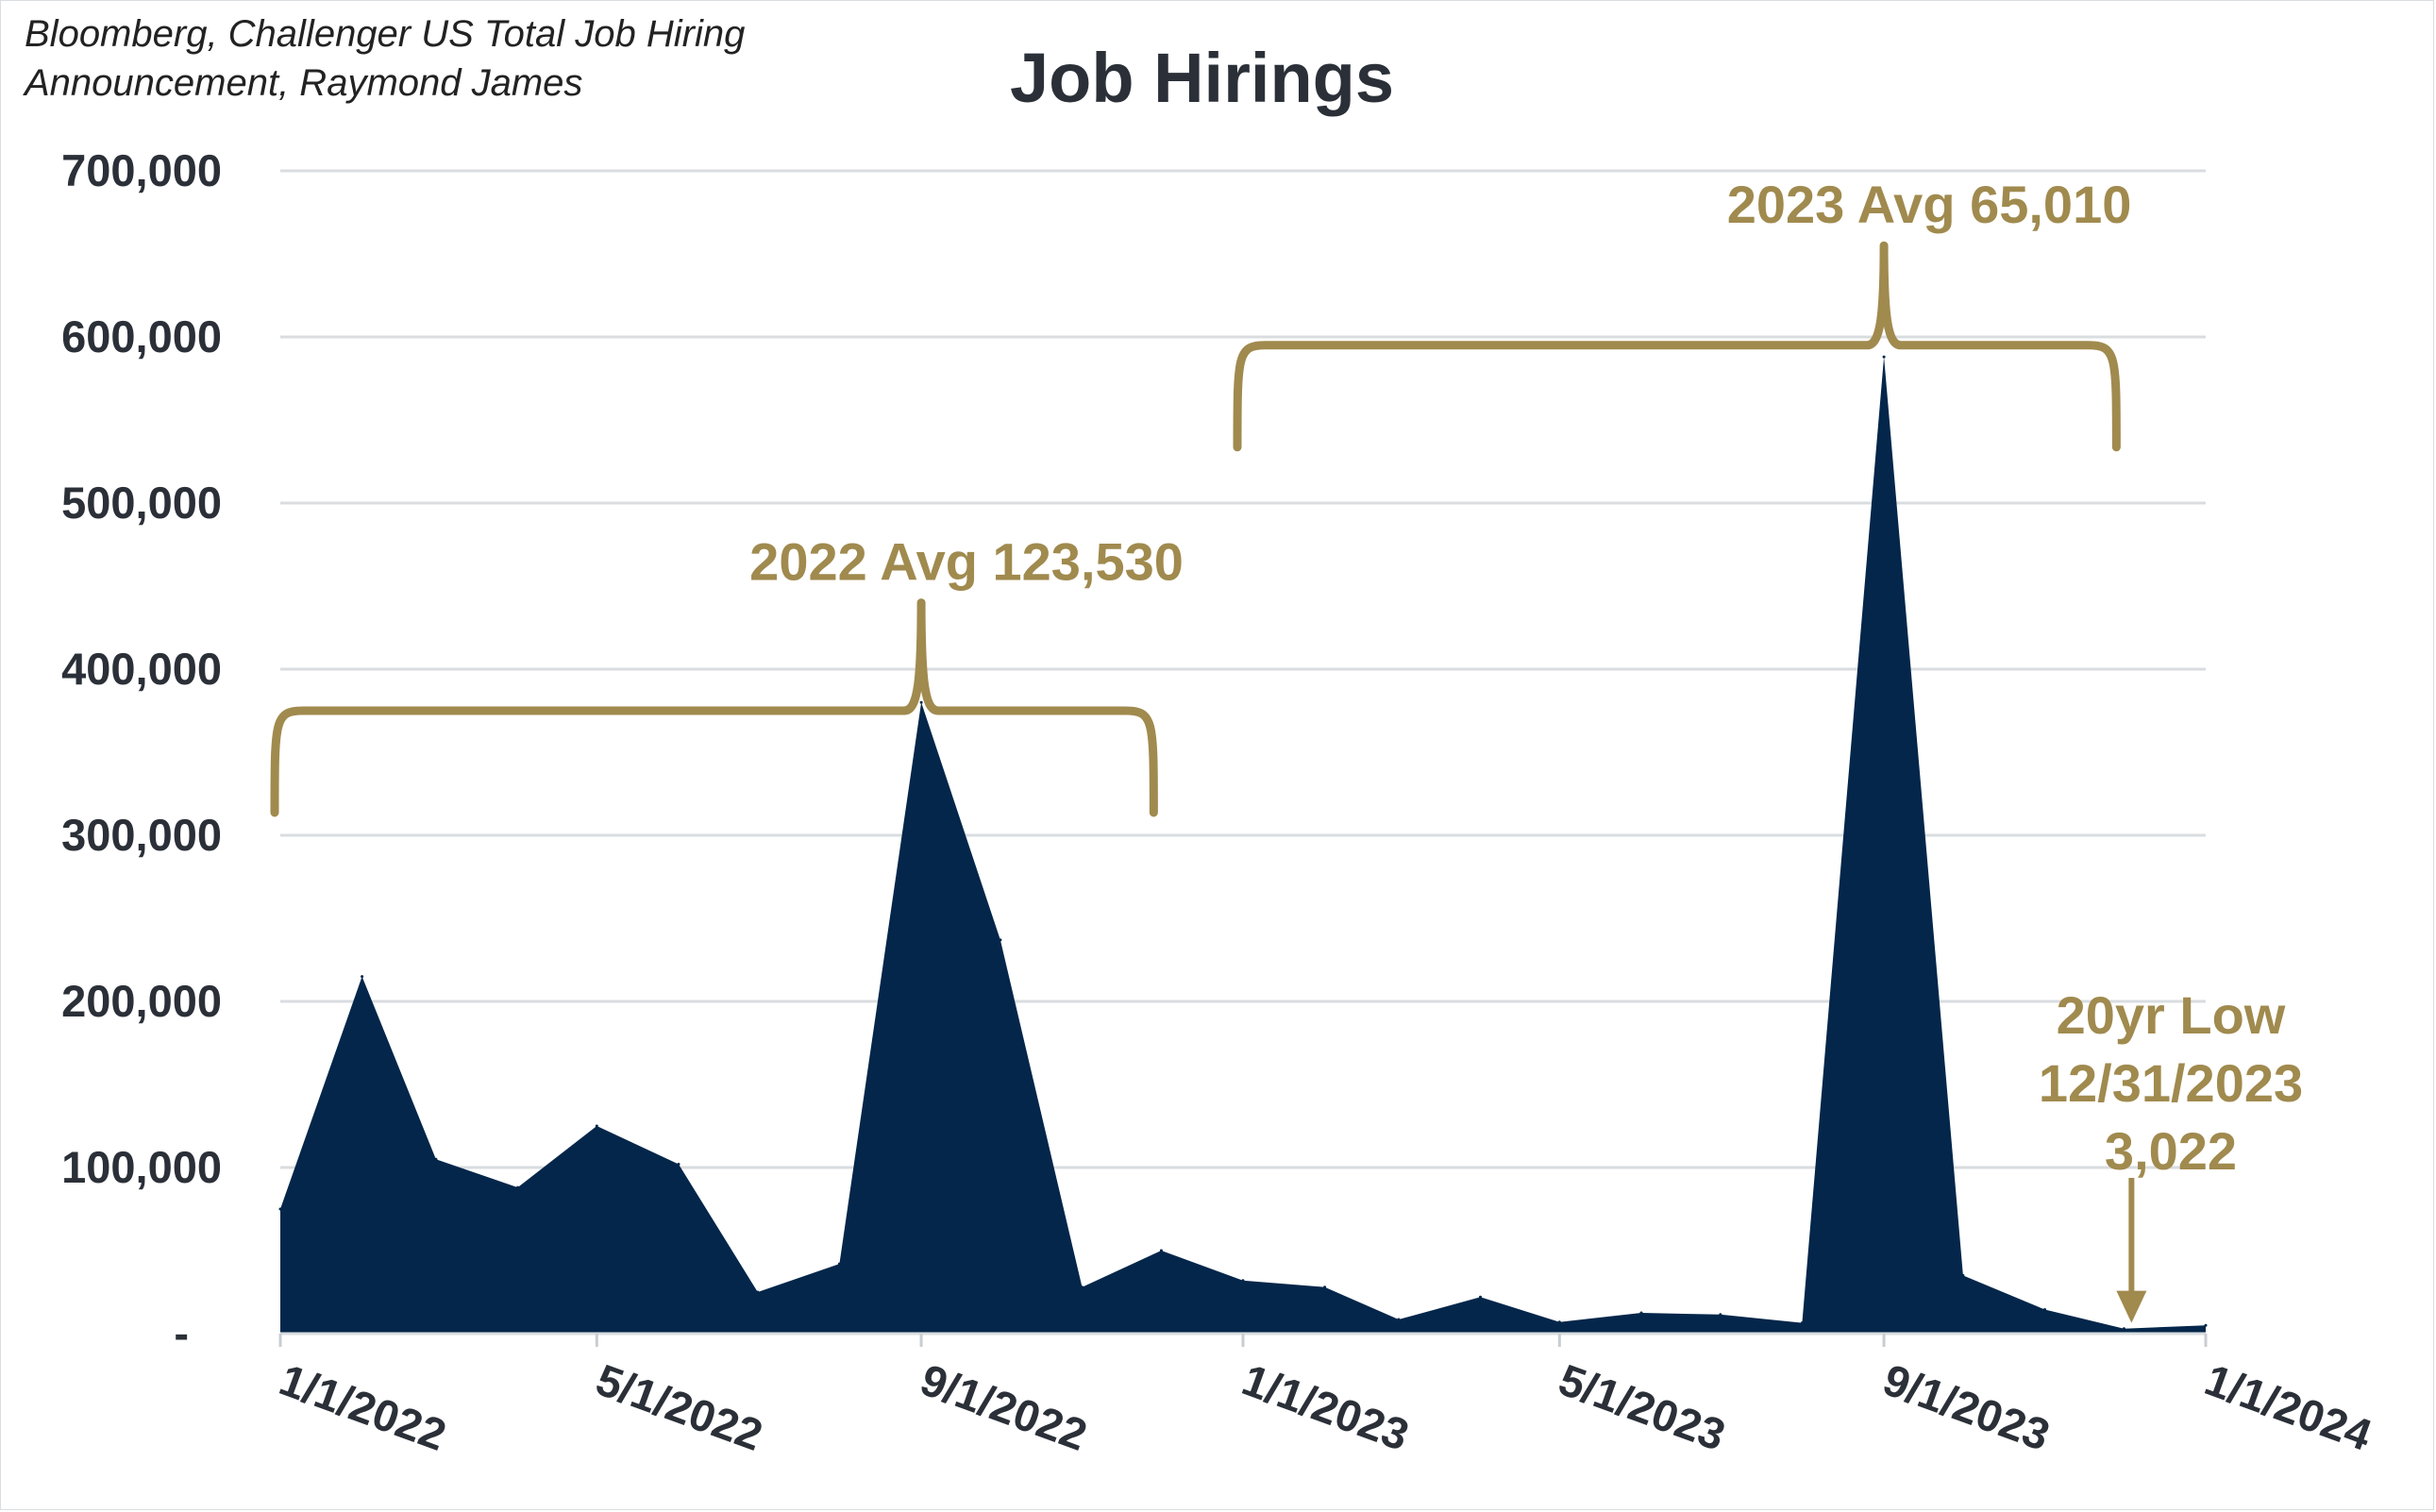  What do you see at coordinates (2131, 1306) in the screenshot?
I see `low-arrow-head` at bounding box center [2131, 1306].